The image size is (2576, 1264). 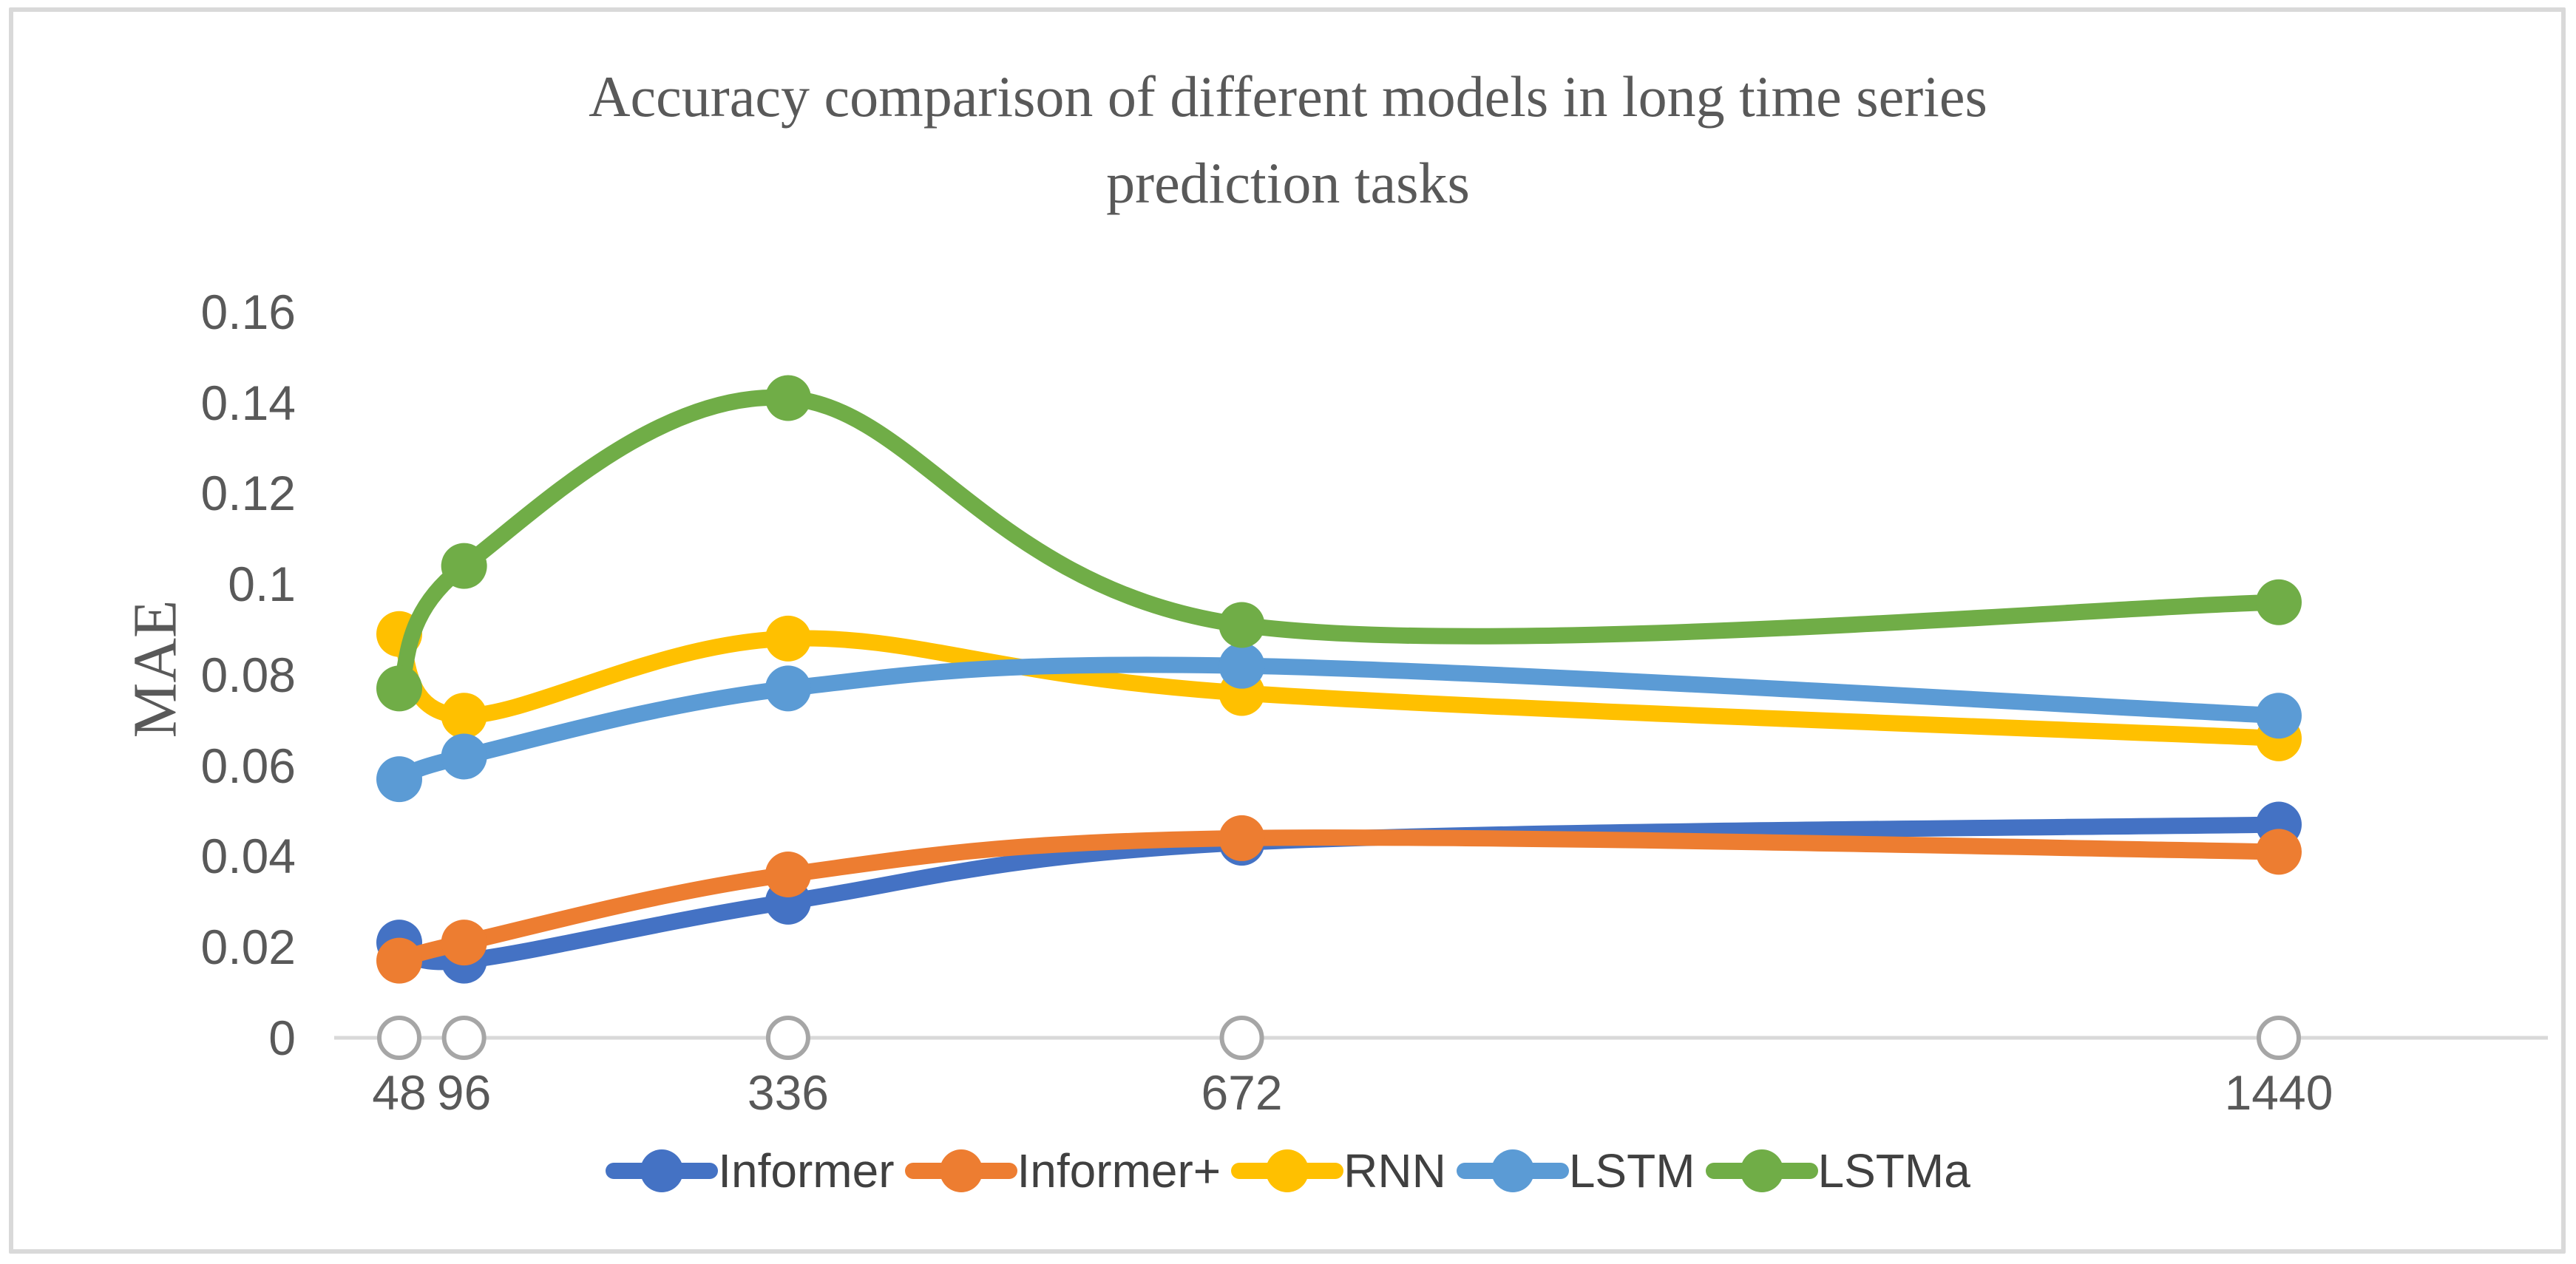 What do you see at coordinates (1512, 1170) in the screenshot?
I see `lstm-legend-key-icon` at bounding box center [1512, 1170].